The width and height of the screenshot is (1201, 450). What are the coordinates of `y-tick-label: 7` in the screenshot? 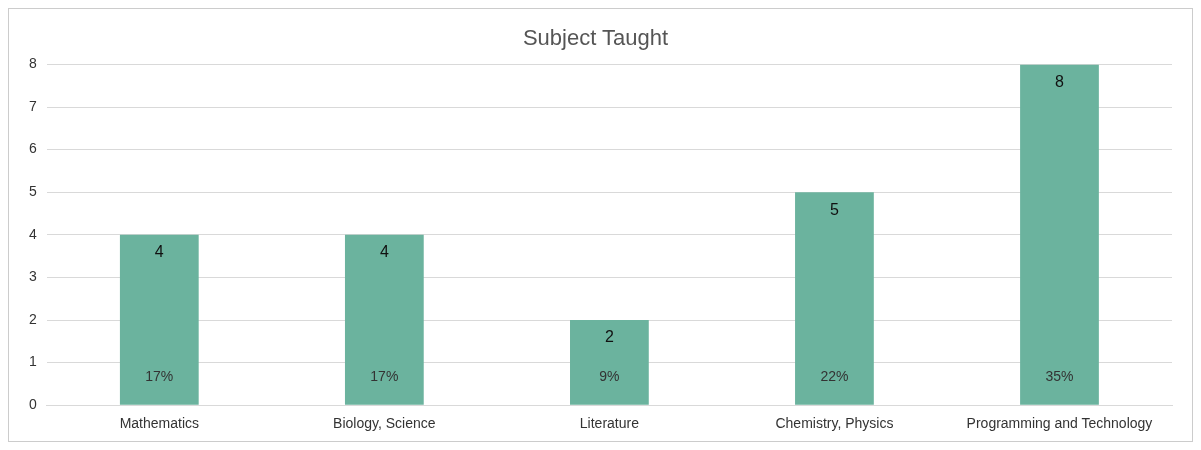 It's located at (32, 105).